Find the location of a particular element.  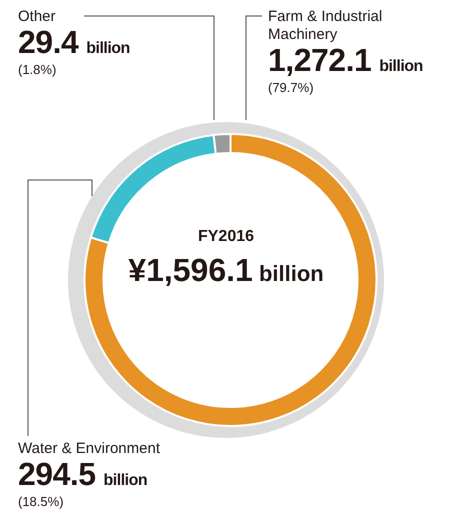

slice-label: Other is located at coordinates (37, 17).